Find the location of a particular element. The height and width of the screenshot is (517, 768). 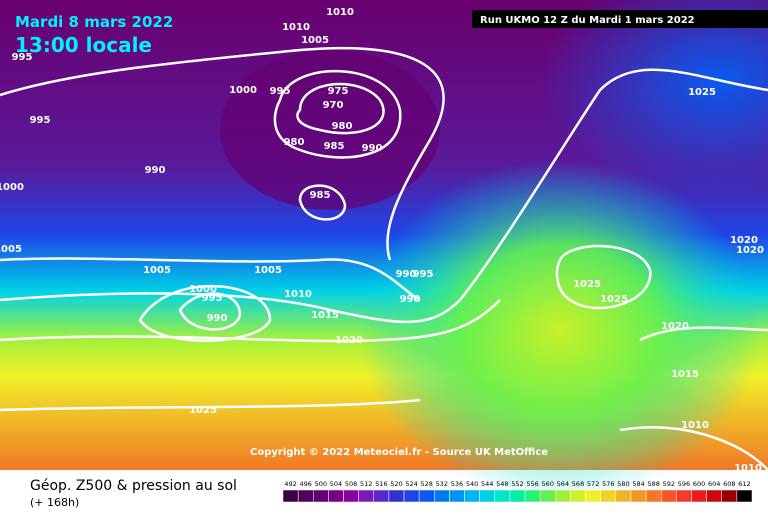

scale-label: 492 is located at coordinates (290, 484).